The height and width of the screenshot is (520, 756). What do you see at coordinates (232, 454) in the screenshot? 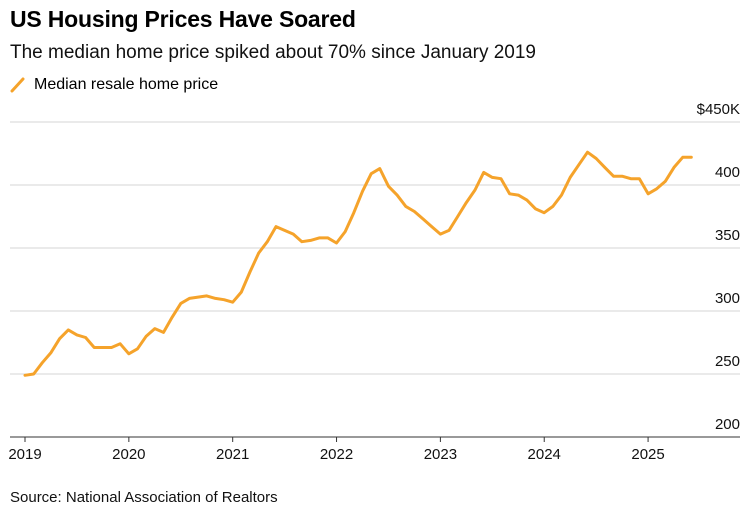
I see `x-tick-label: 2021` at bounding box center [232, 454].